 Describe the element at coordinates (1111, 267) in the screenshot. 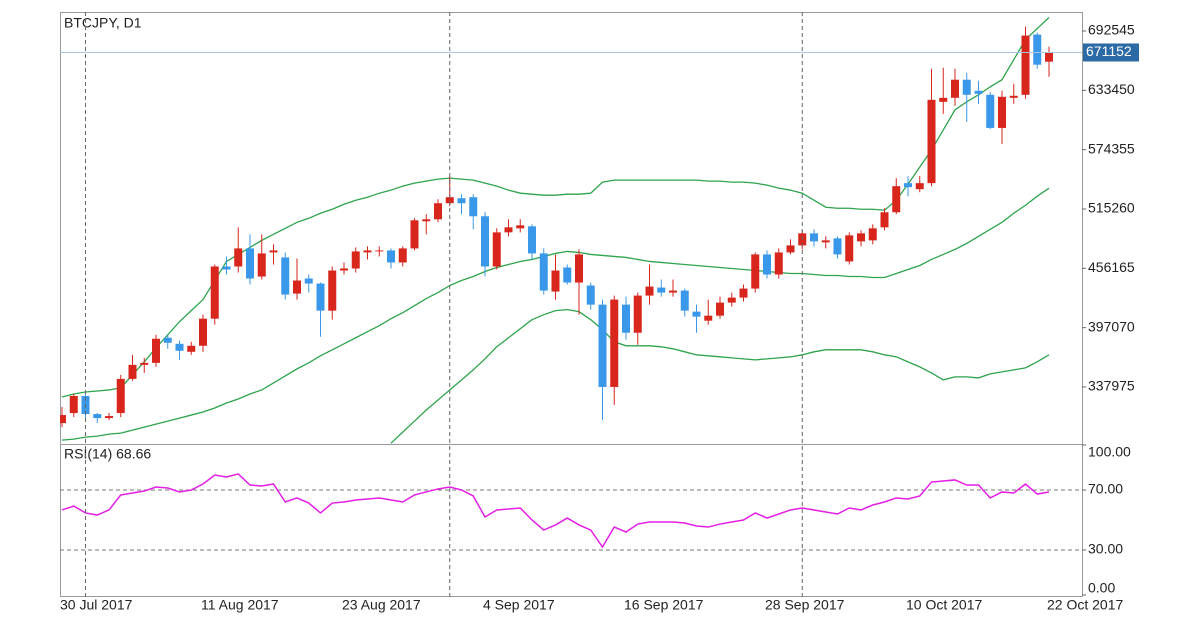

I see `y-tick-label: 456165` at that location.